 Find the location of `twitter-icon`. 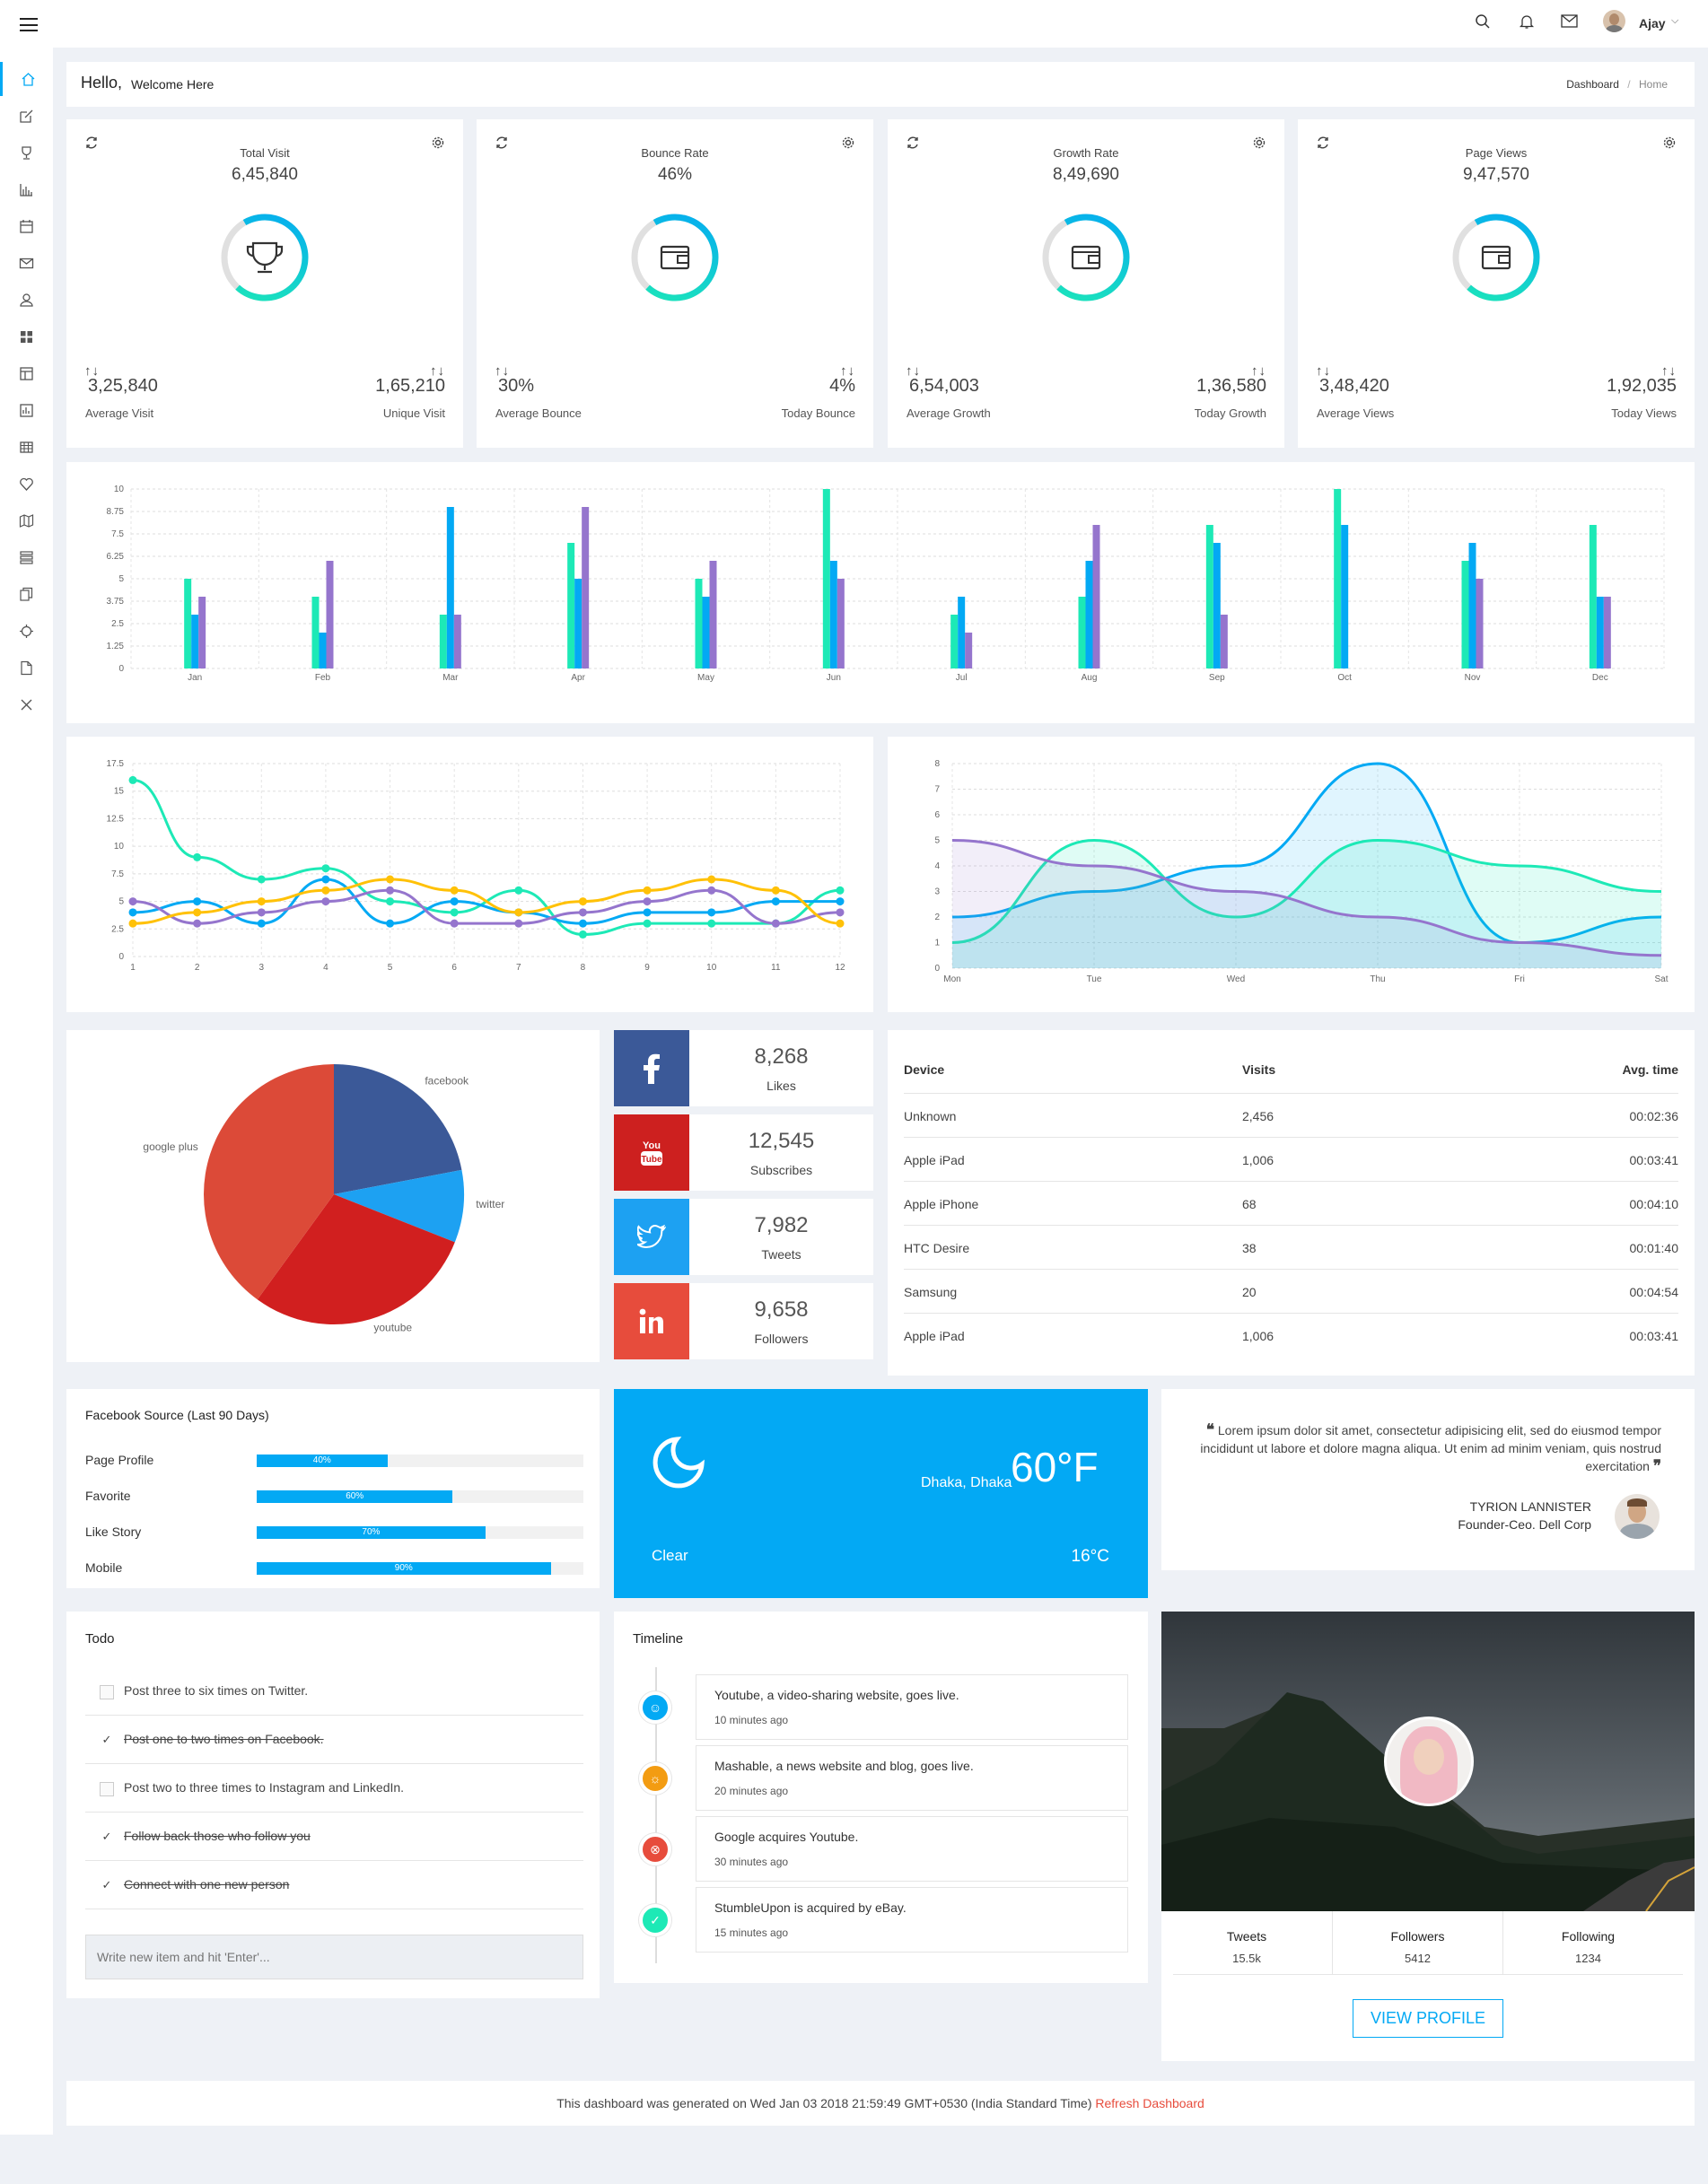

twitter-icon is located at coordinates (651, 1237).